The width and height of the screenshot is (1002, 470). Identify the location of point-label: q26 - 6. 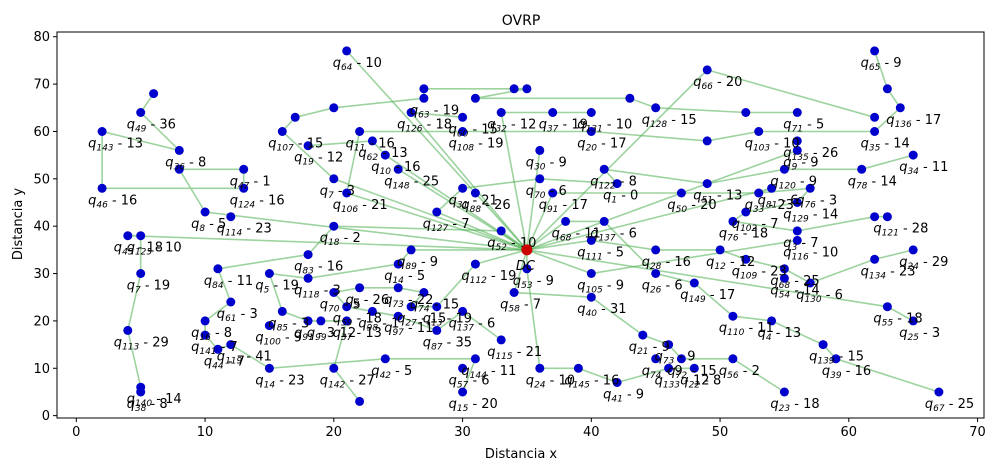
(662, 287).